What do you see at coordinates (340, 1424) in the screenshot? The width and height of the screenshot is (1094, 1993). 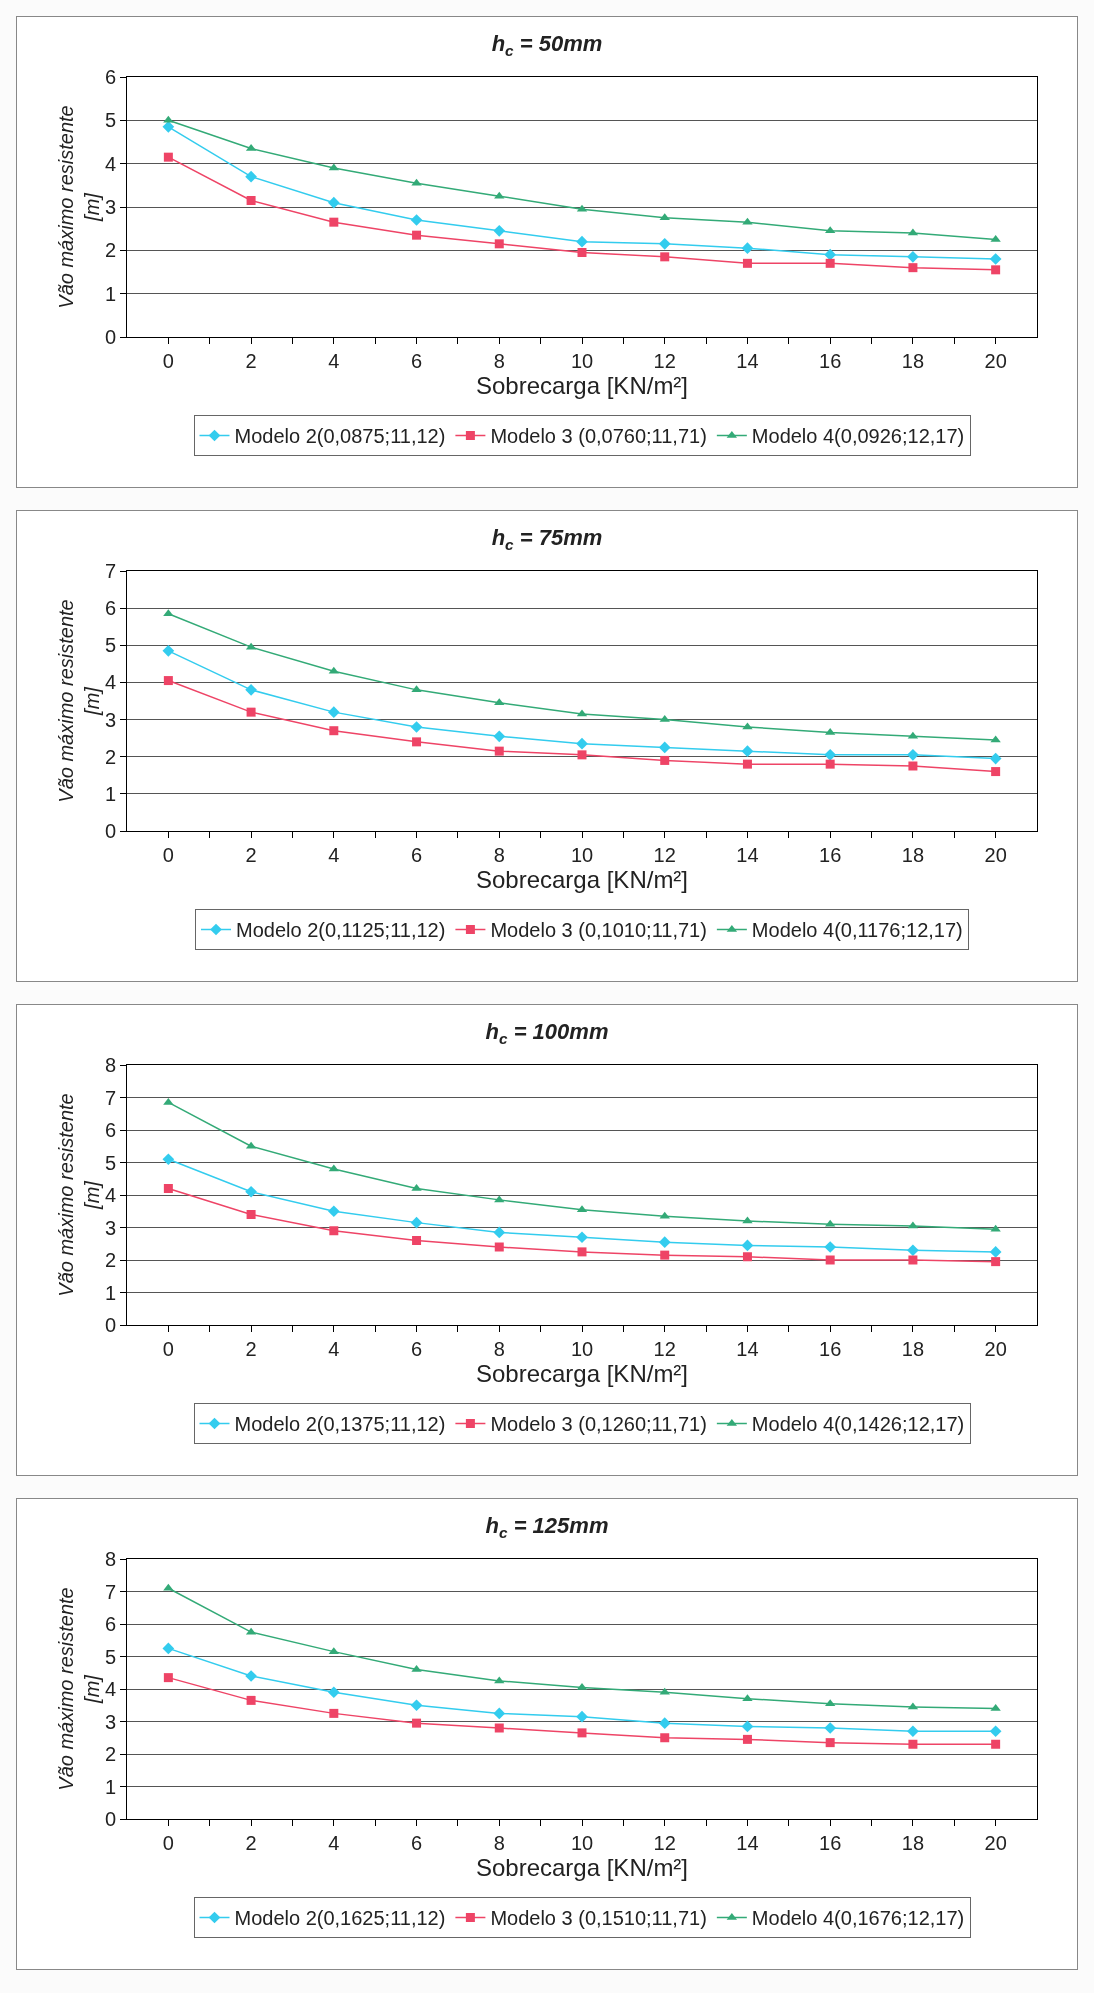 I see `legend-label: Modelo 2(0,1375;11,12)` at bounding box center [340, 1424].